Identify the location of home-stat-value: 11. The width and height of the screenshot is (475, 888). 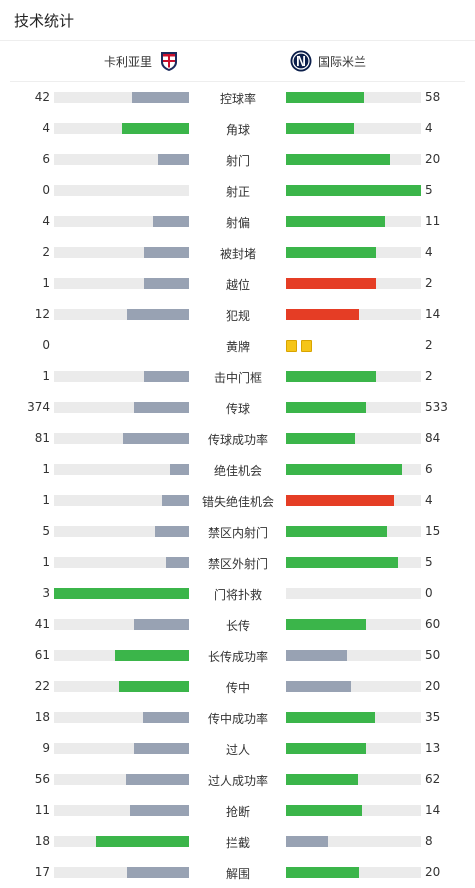
(42, 810).